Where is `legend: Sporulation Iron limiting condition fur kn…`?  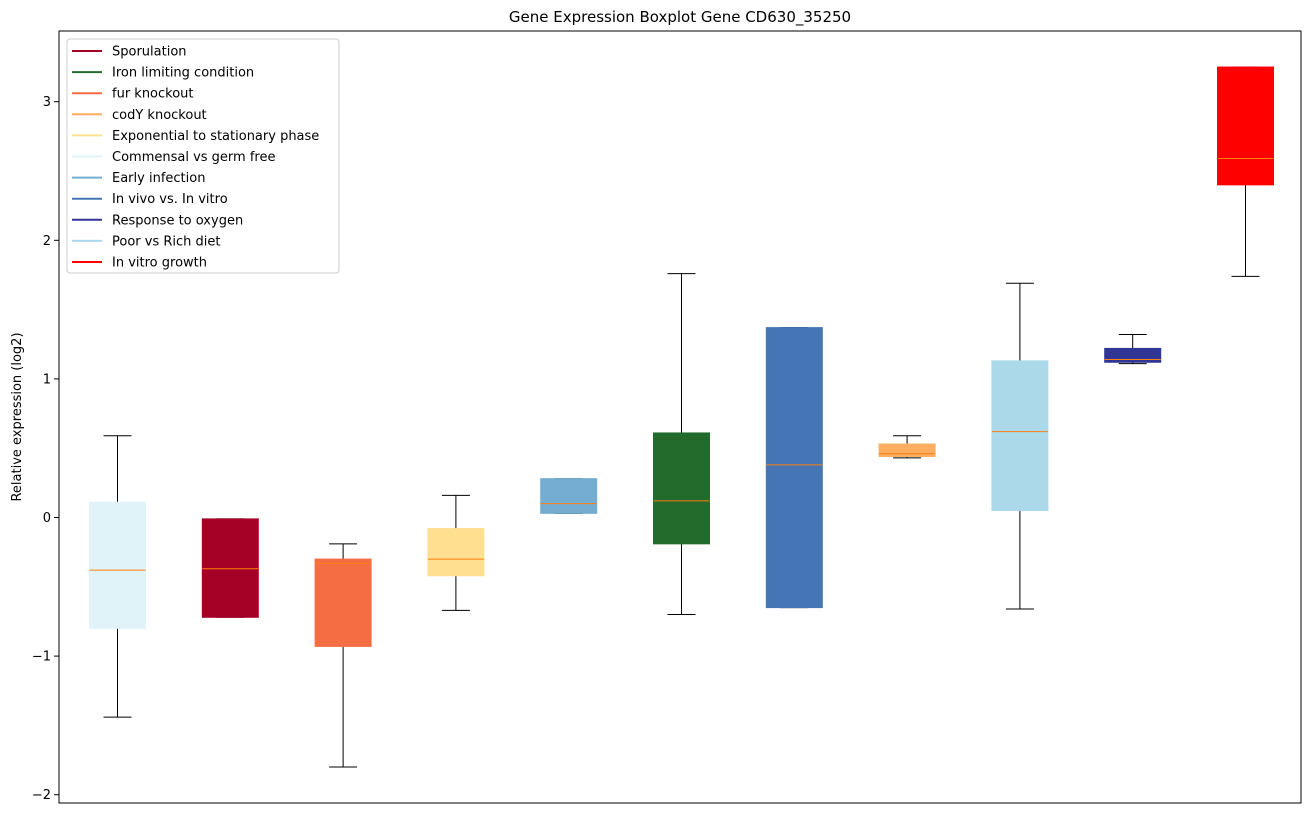 legend: Sporulation Iron limiting condition fur kn… is located at coordinates (203, 156).